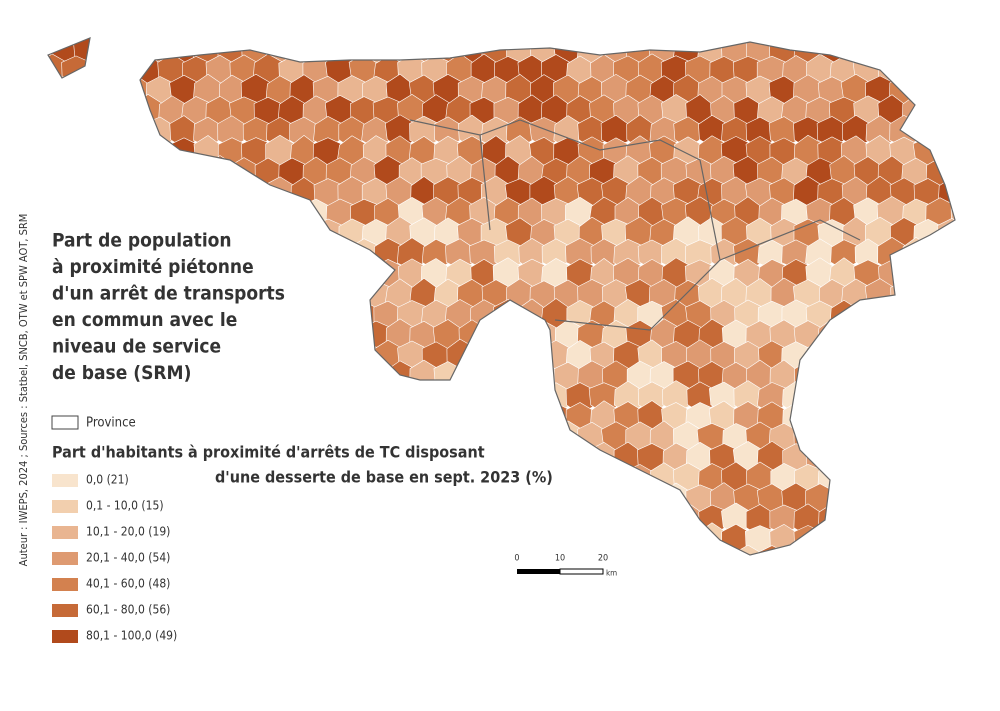  Describe the element at coordinates (560, 559) in the screenshot. I see `scale-label: 10` at that location.